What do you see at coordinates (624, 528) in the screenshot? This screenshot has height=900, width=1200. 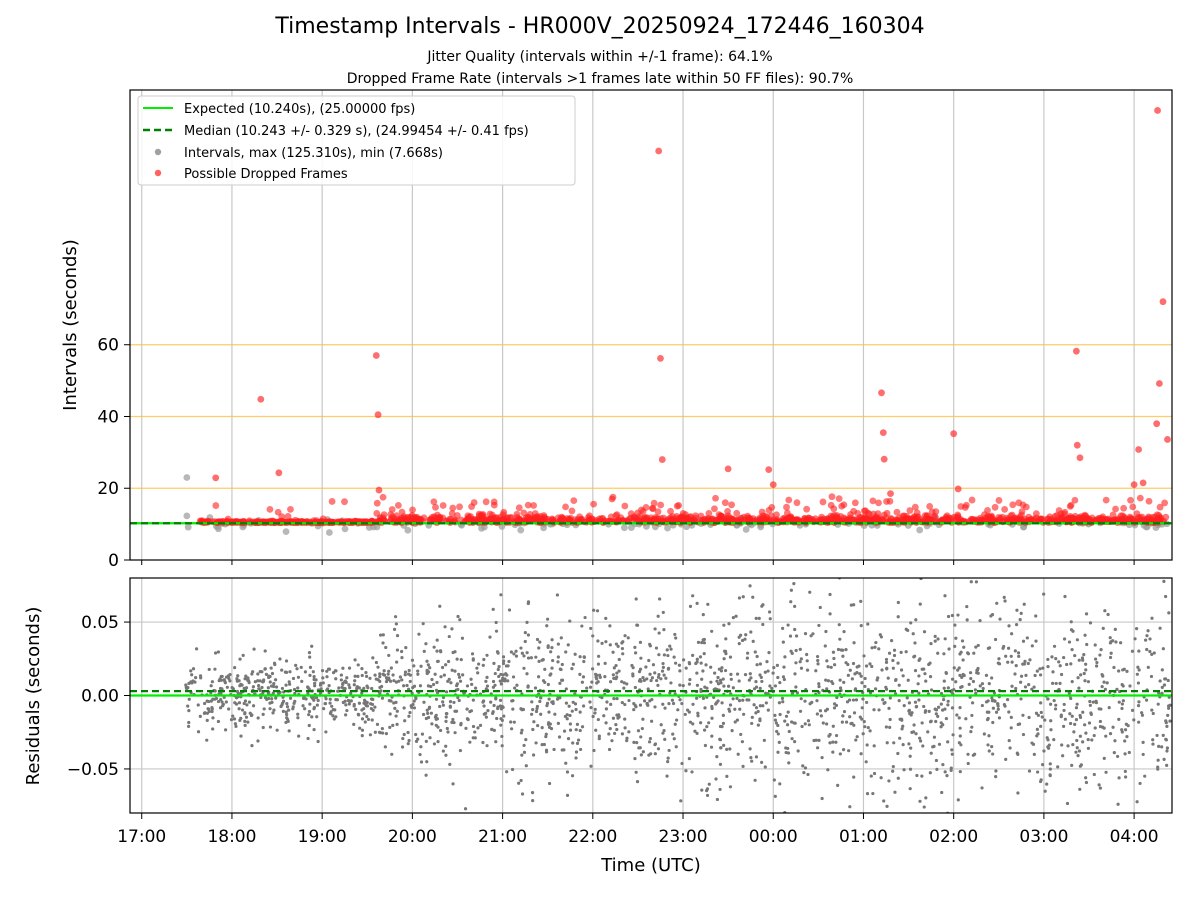 I see `interval-point` at bounding box center [624, 528].